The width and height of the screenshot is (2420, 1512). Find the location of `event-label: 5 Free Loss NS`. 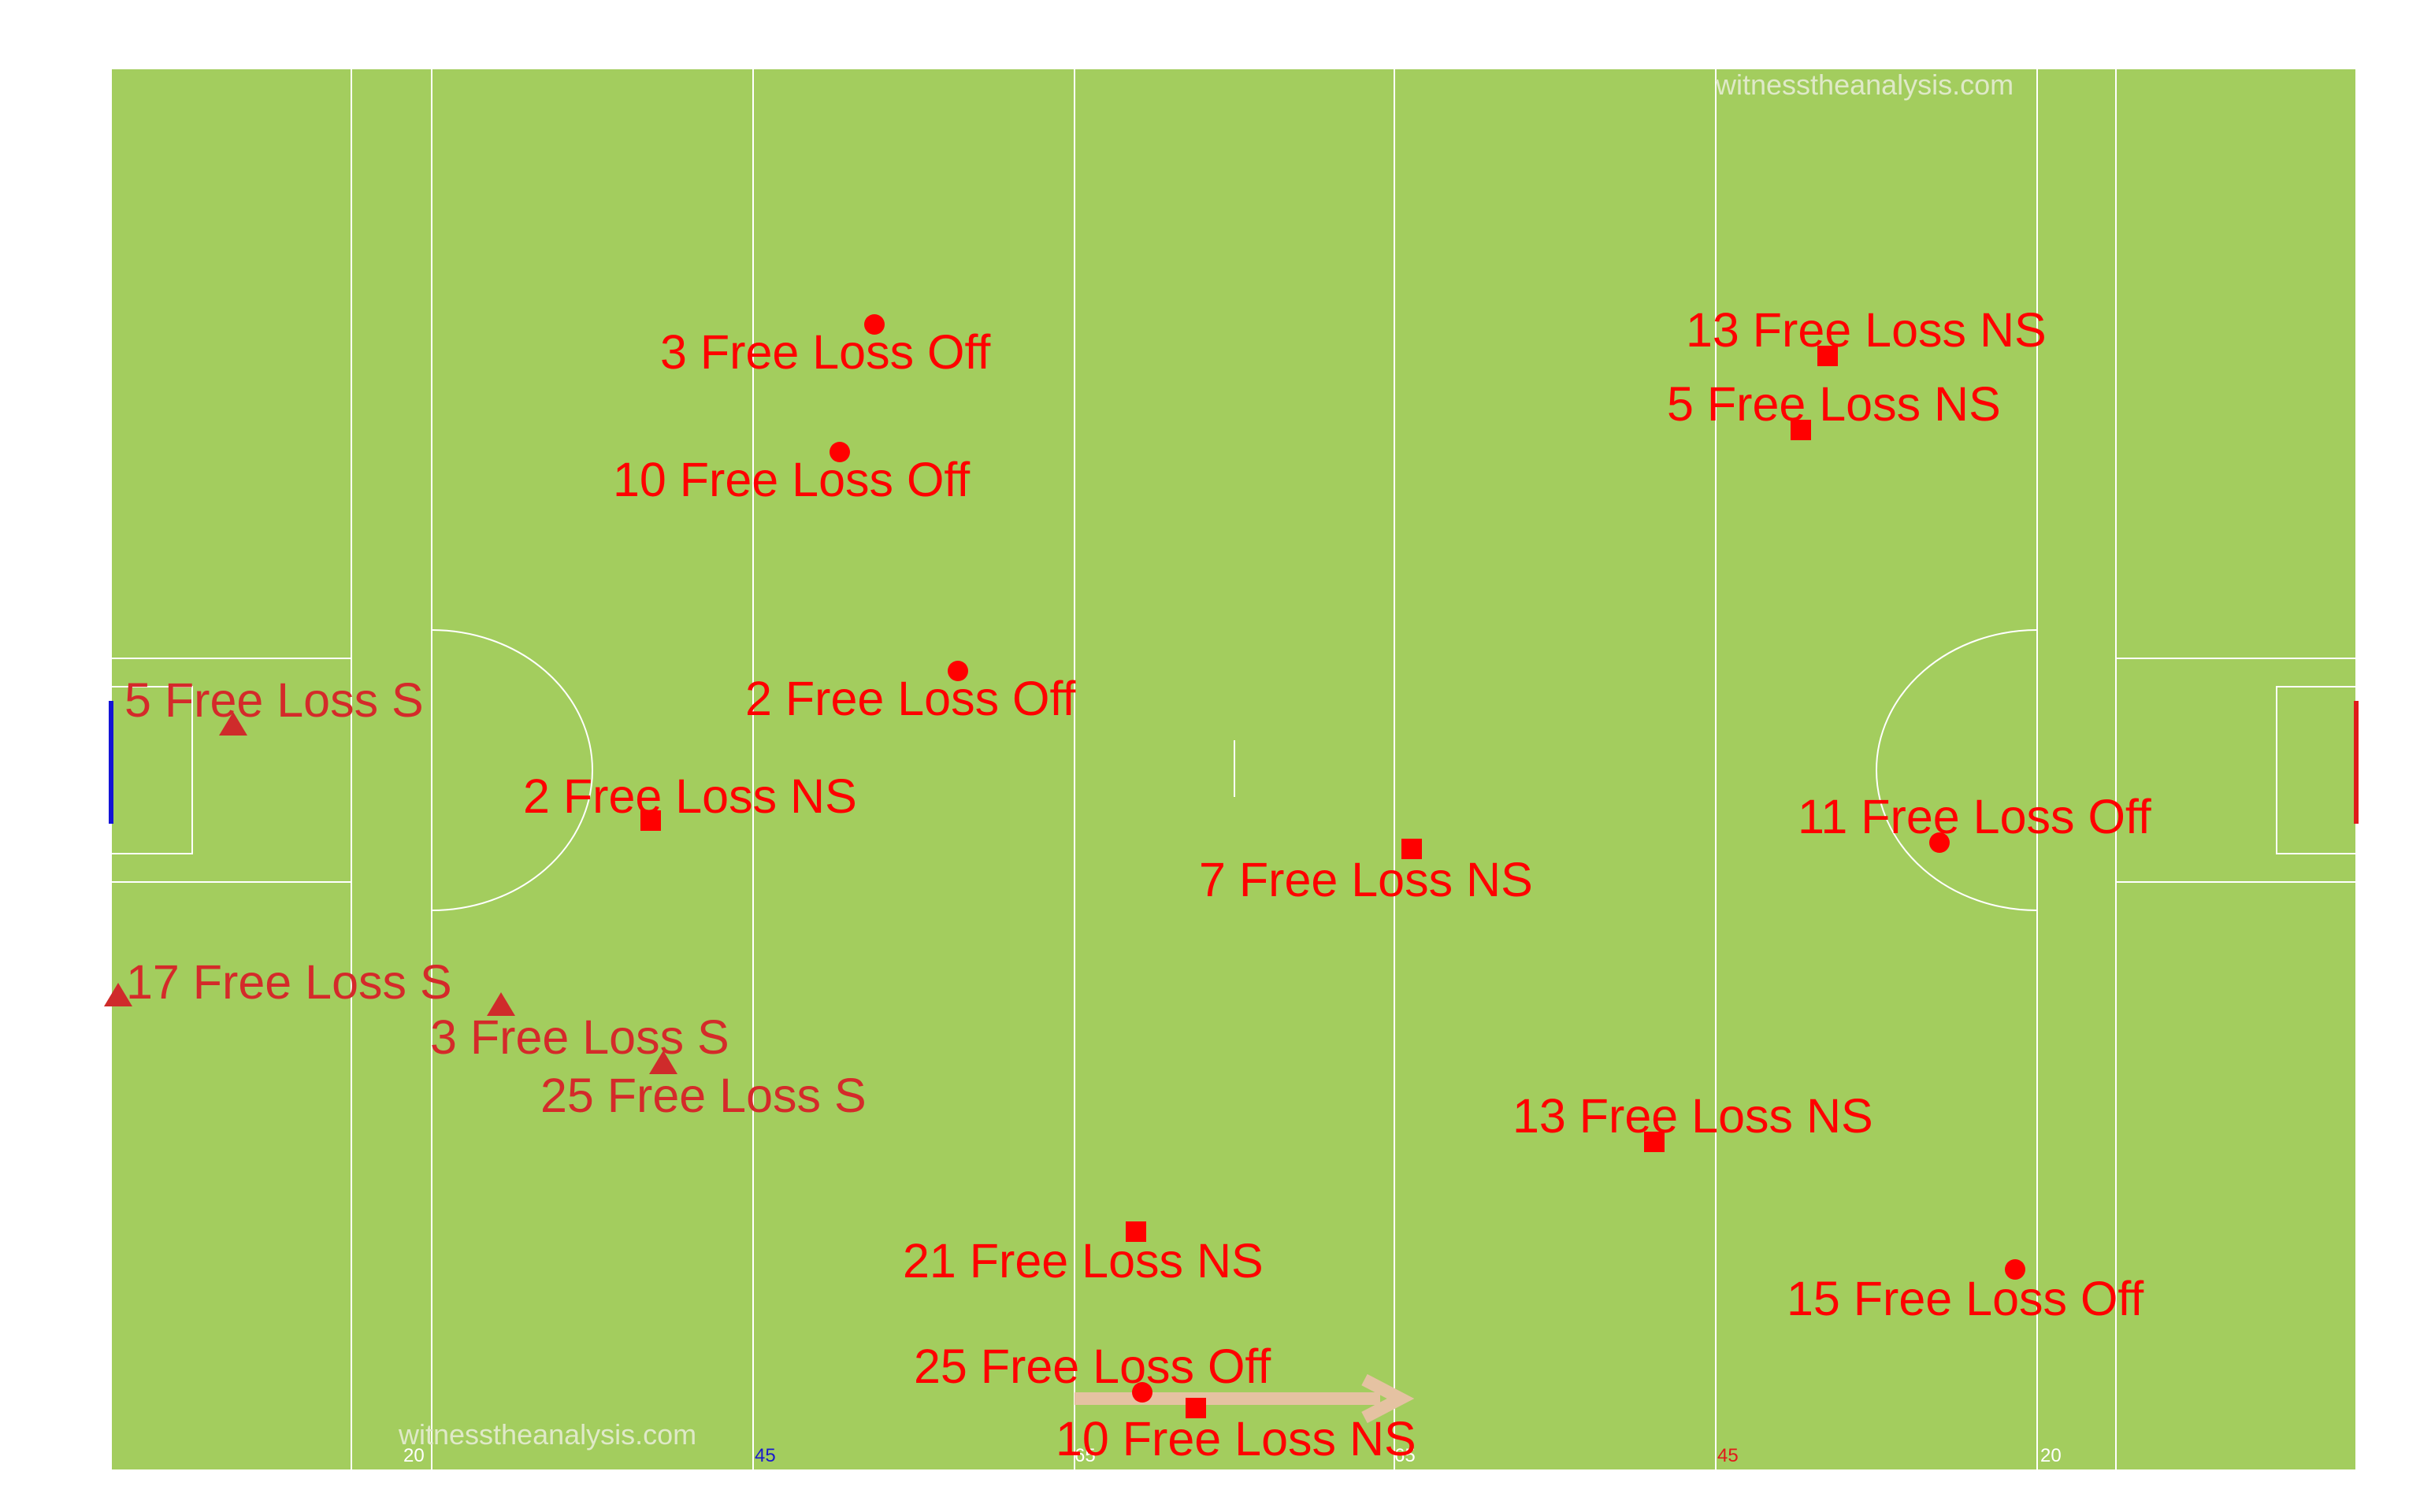

event-label: 5 Free Loss NS is located at coordinates (1834, 404).